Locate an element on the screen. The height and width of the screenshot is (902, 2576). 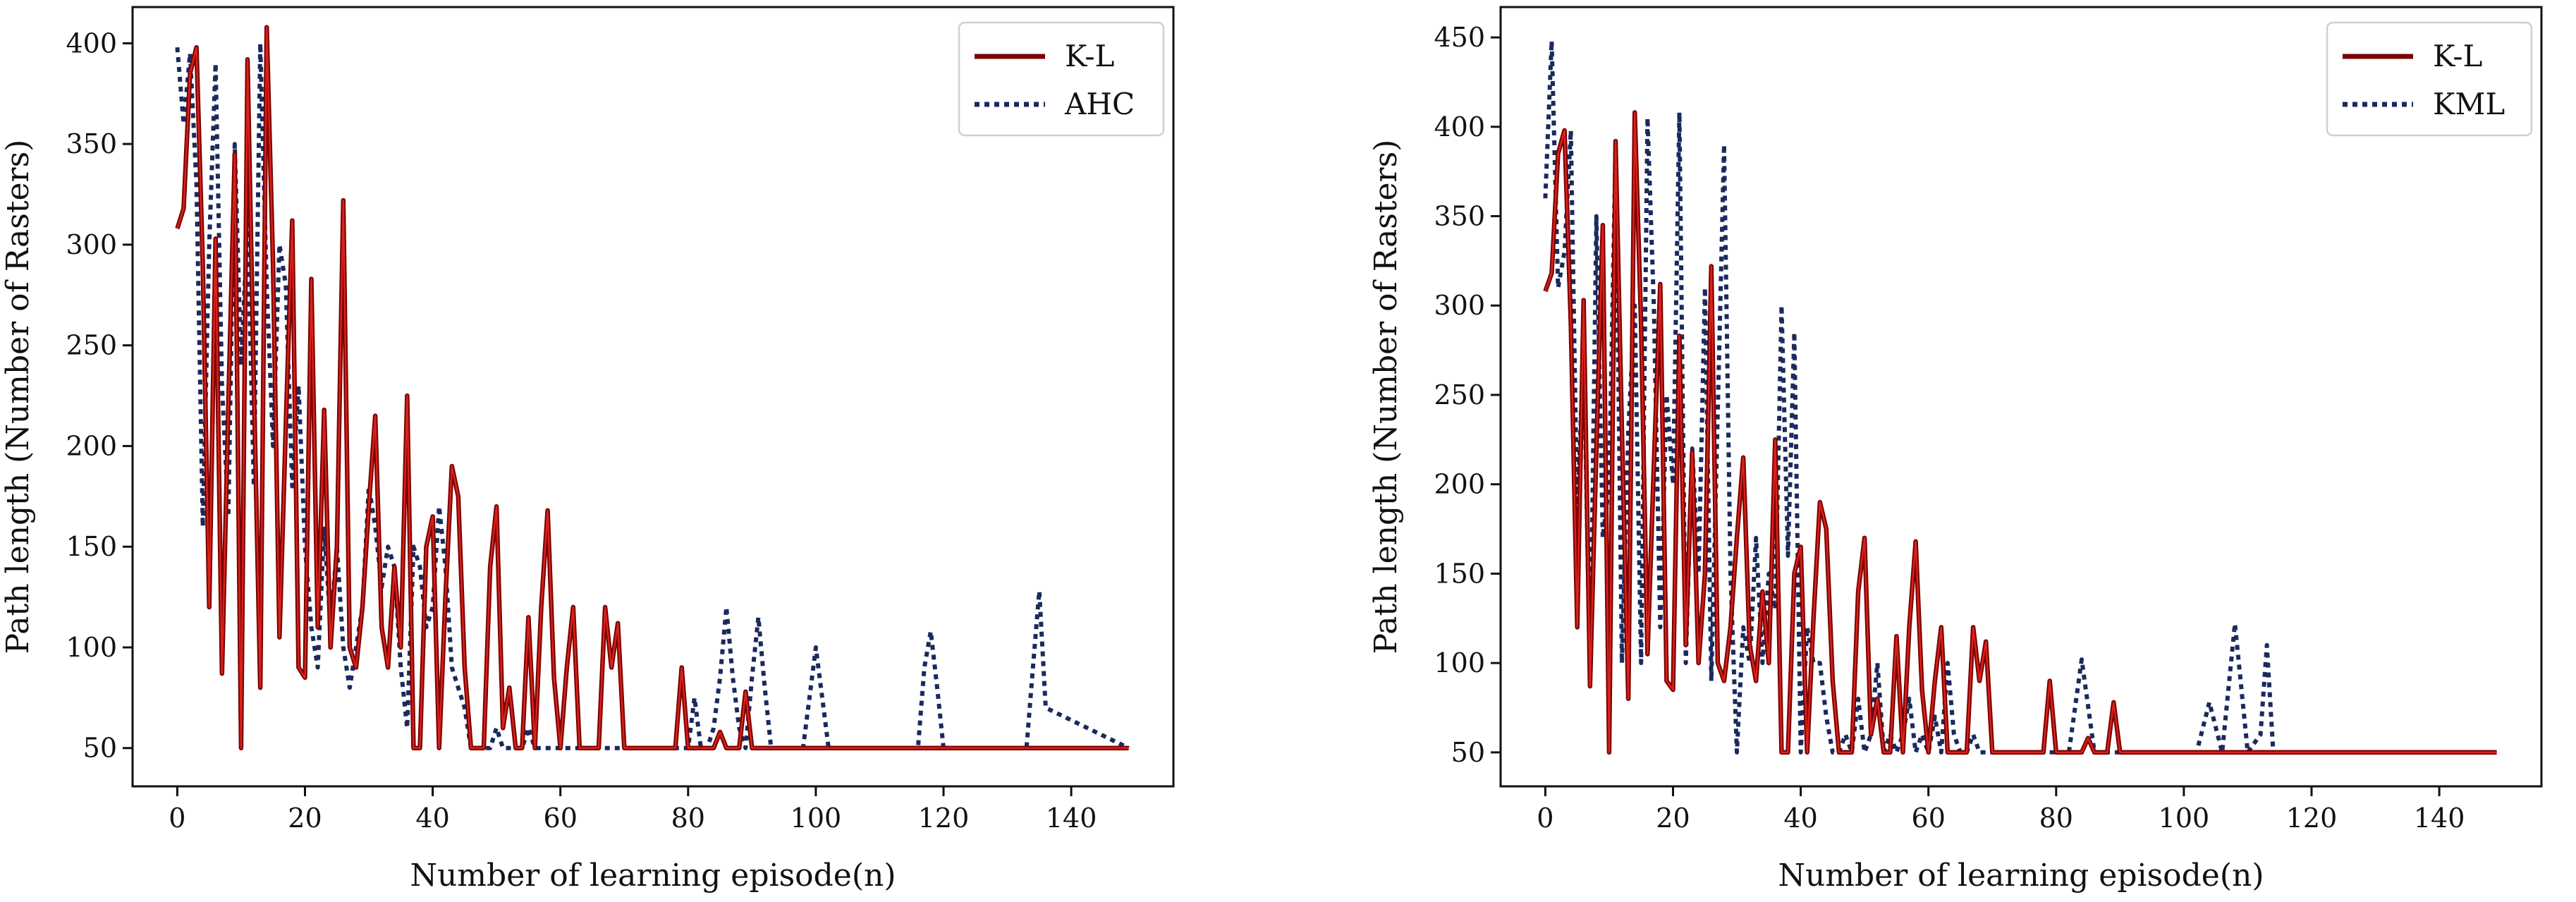
legend: K-L KML is located at coordinates (2429, 79).